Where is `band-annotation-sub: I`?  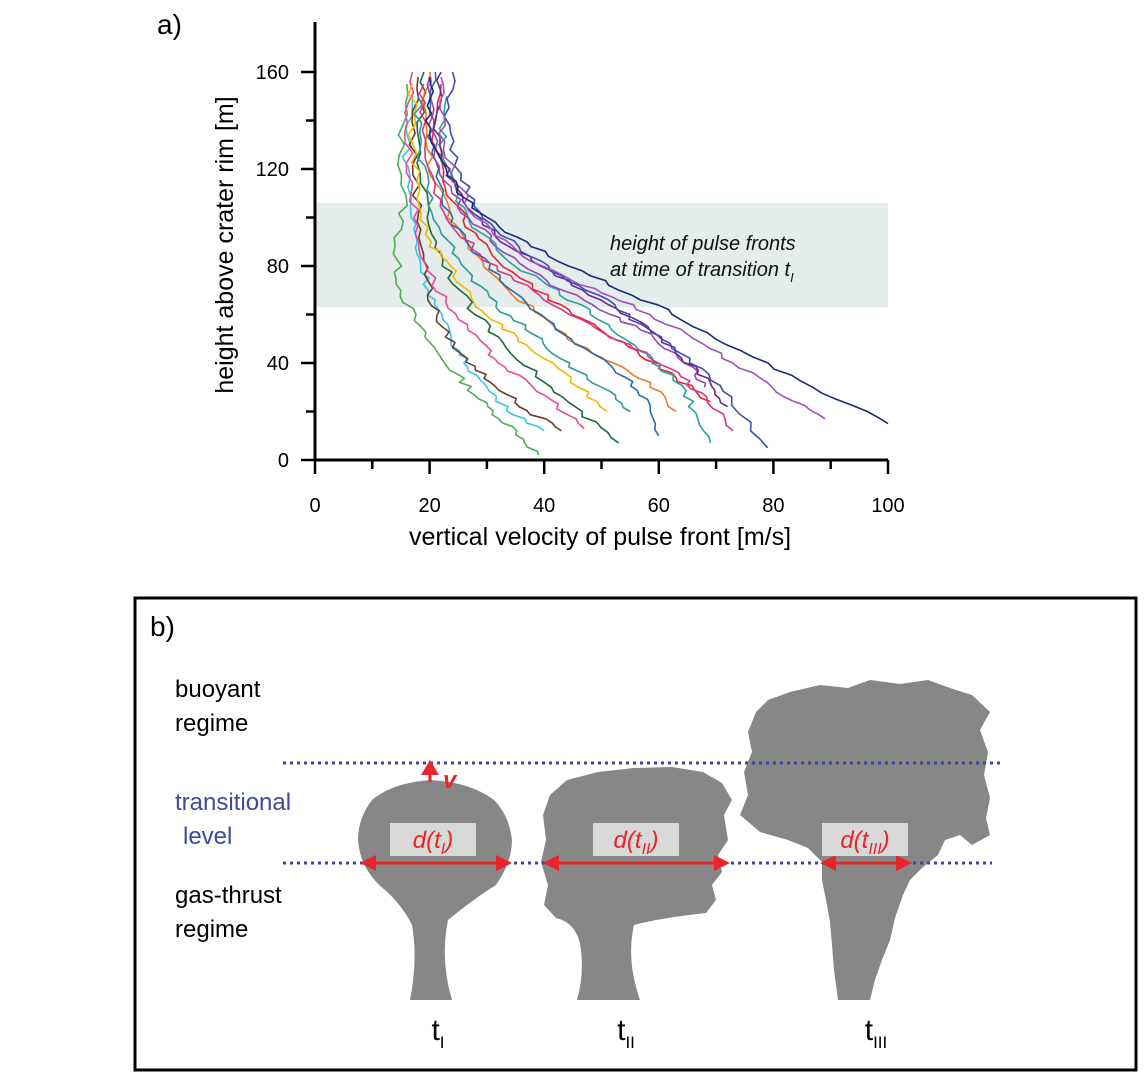 band-annotation-sub: I is located at coordinates (792, 277).